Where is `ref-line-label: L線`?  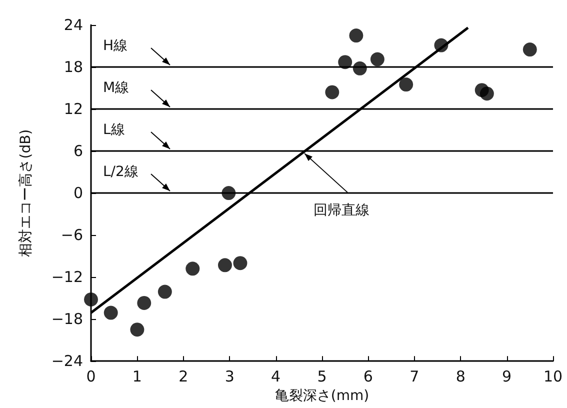
ref-line-label: L線 is located at coordinates (114, 130).